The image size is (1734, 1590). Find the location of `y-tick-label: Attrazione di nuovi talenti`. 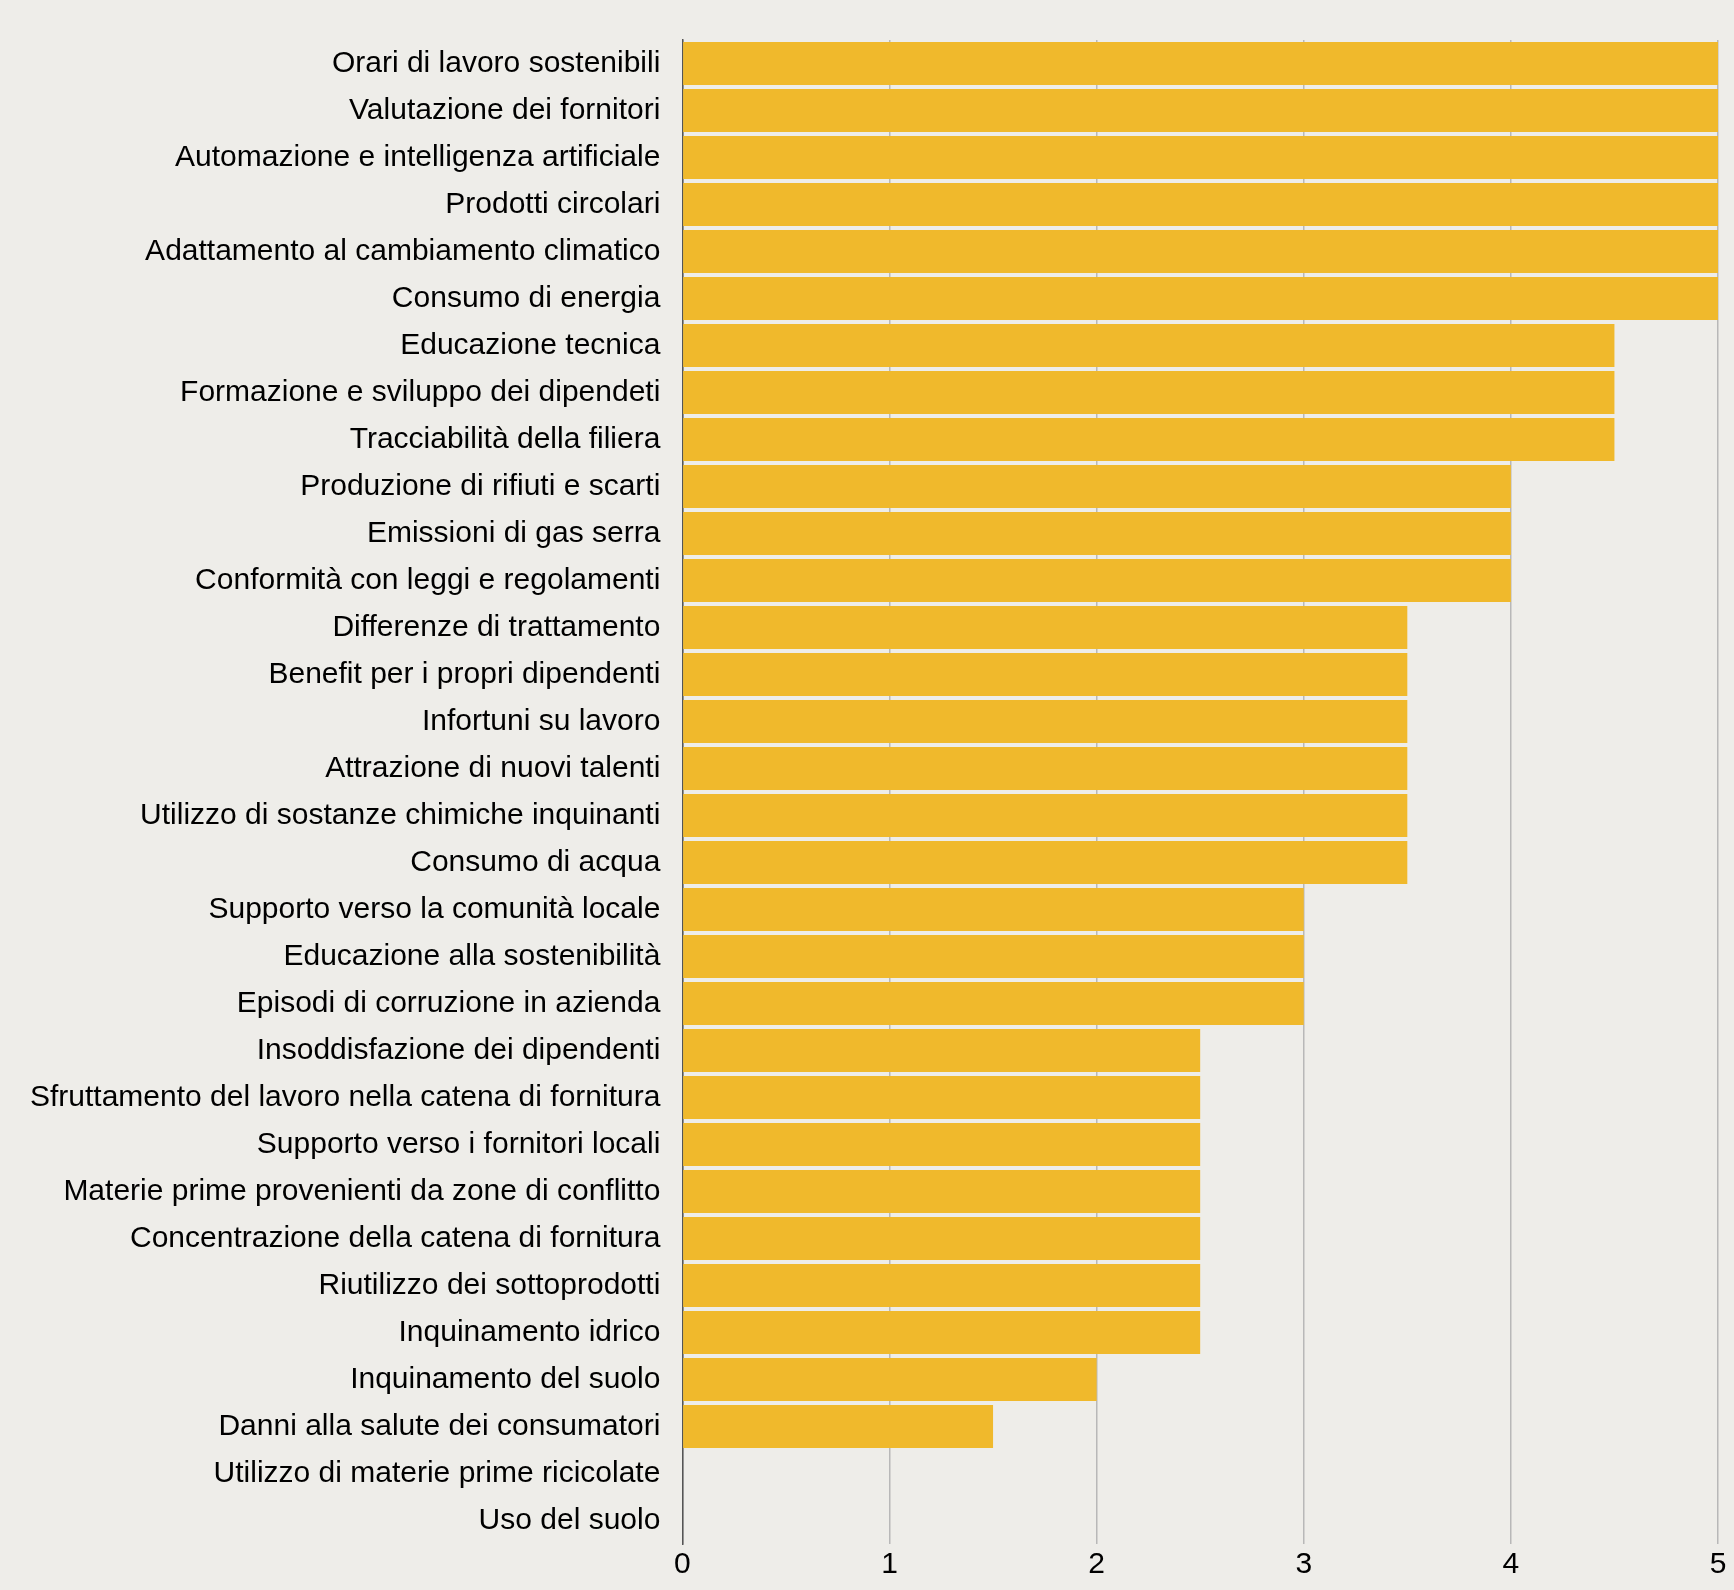

y-tick-label: Attrazione di nuovi talenti is located at coordinates (493, 766).